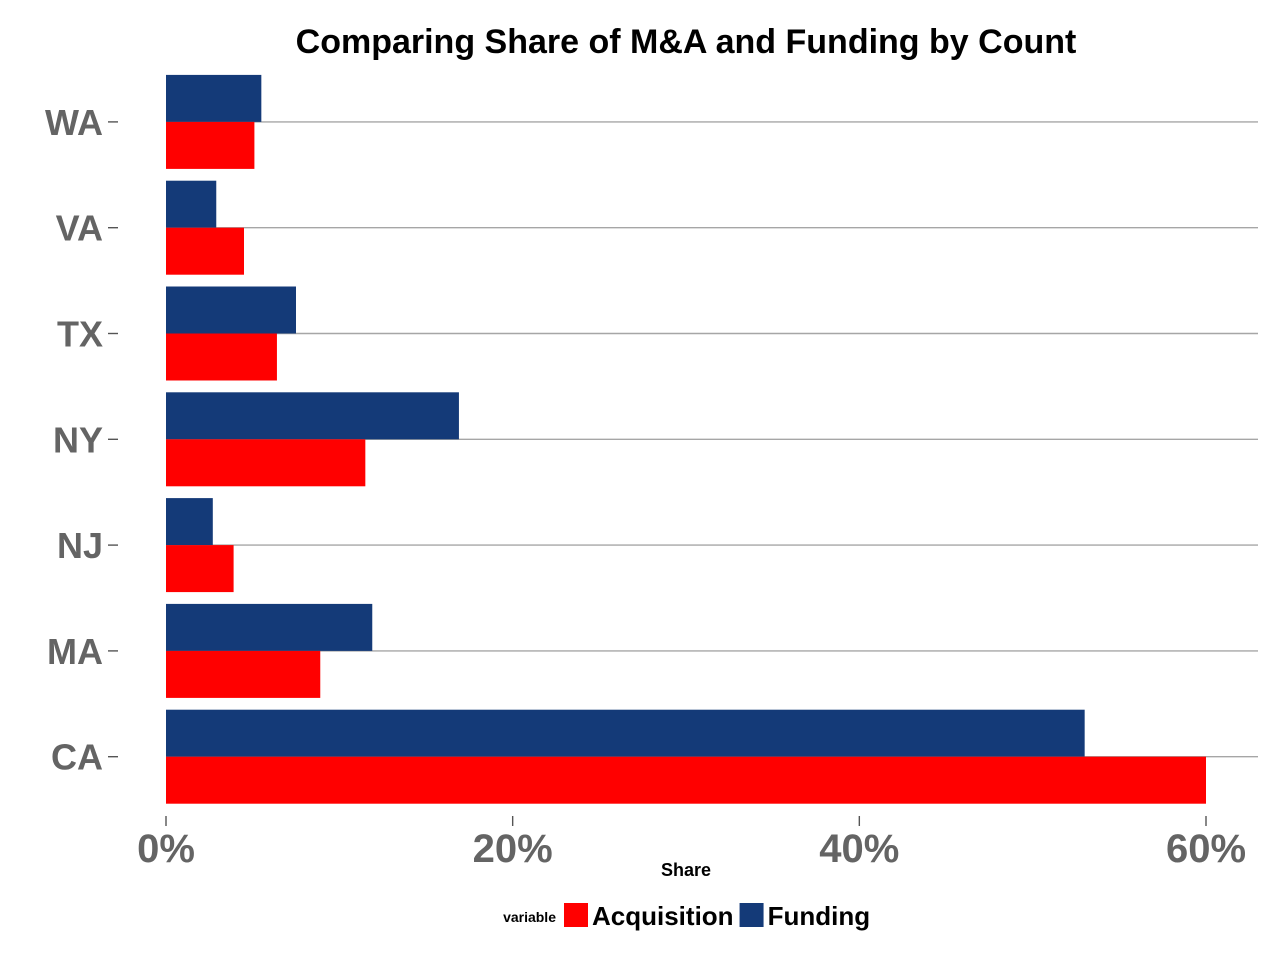 This screenshot has height=965, width=1280. Describe the element at coordinates (686, 870) in the screenshot. I see `x-axis-title: Share` at that location.